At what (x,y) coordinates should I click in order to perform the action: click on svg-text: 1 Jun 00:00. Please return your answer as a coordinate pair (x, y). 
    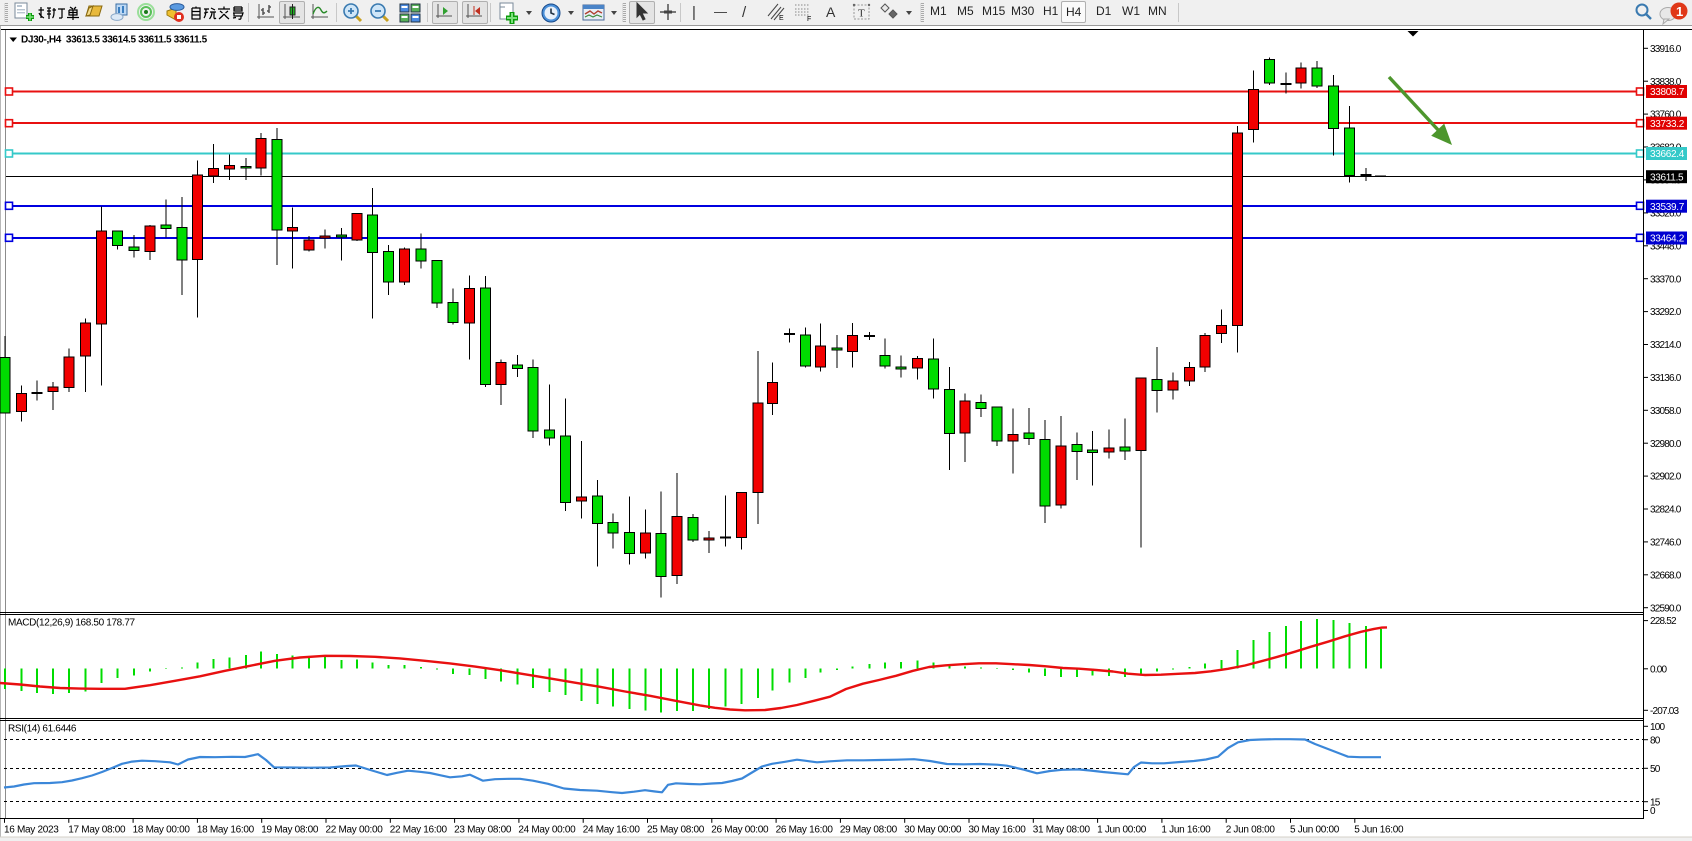
    Looking at the image, I should click on (1122, 830).